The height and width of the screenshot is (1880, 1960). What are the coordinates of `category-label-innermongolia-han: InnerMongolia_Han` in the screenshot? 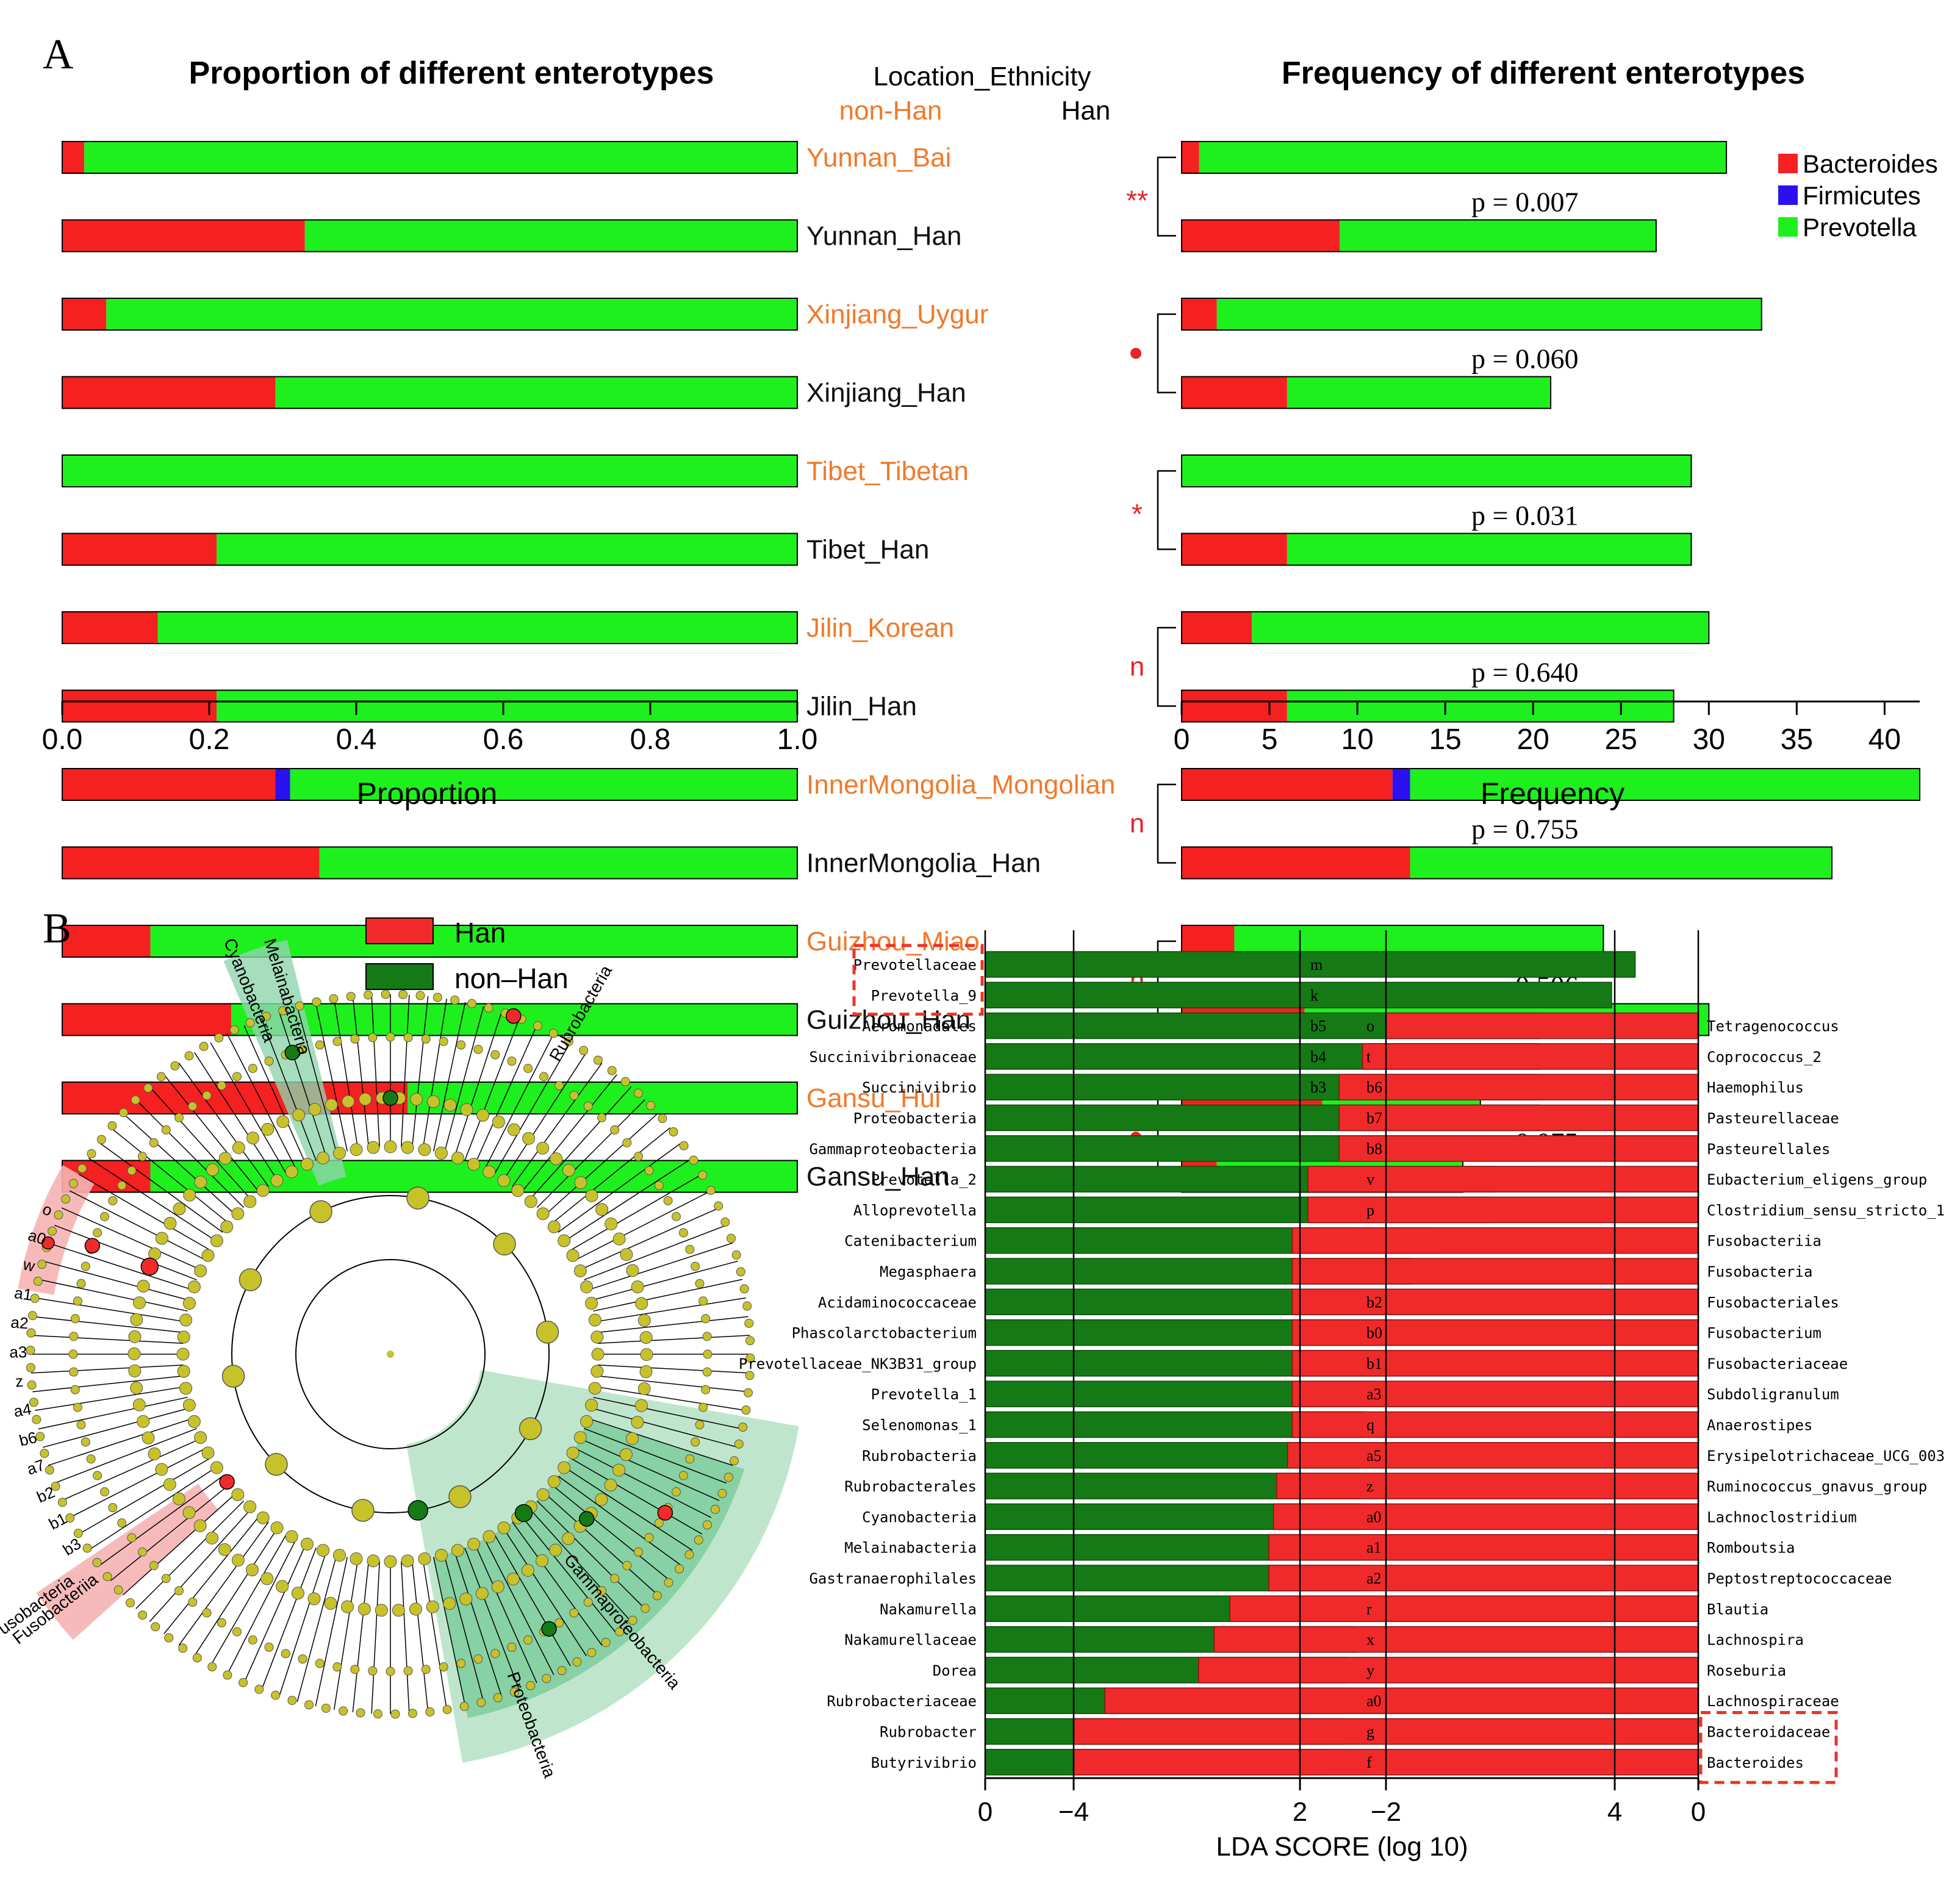 It's located at (923, 863).